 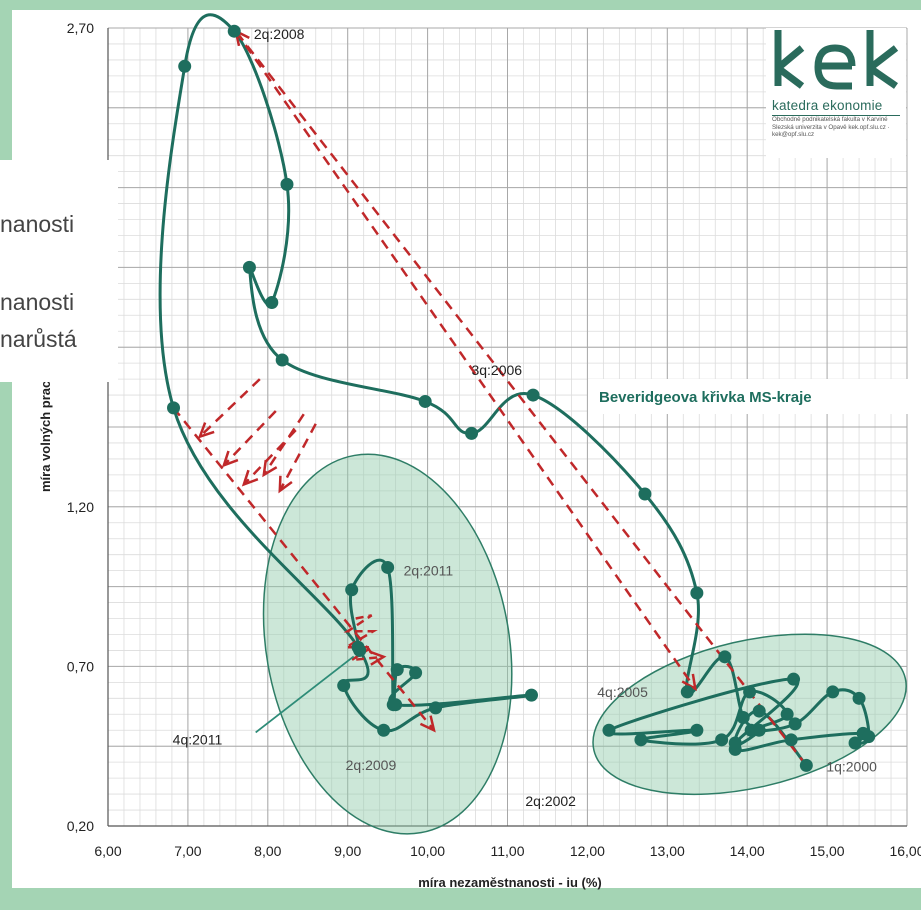 I want to click on zigzag-arrow-head, so click(x=378, y=658).